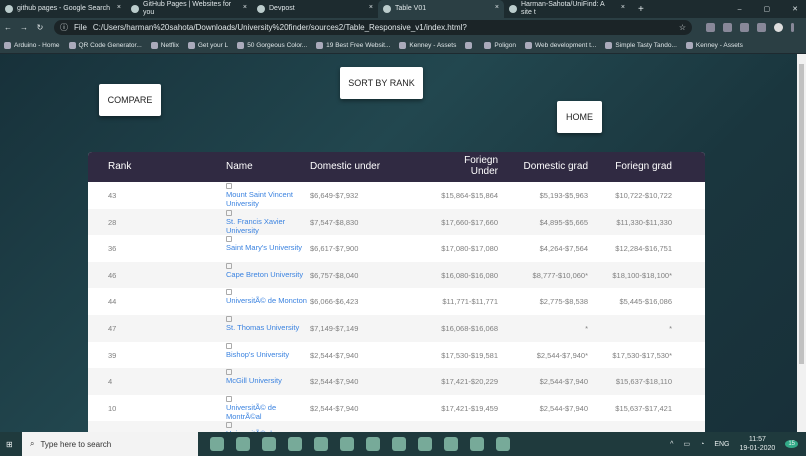  What do you see at coordinates (264, 248) in the screenshot?
I see `university-link: Saint Mary's University` at bounding box center [264, 248].